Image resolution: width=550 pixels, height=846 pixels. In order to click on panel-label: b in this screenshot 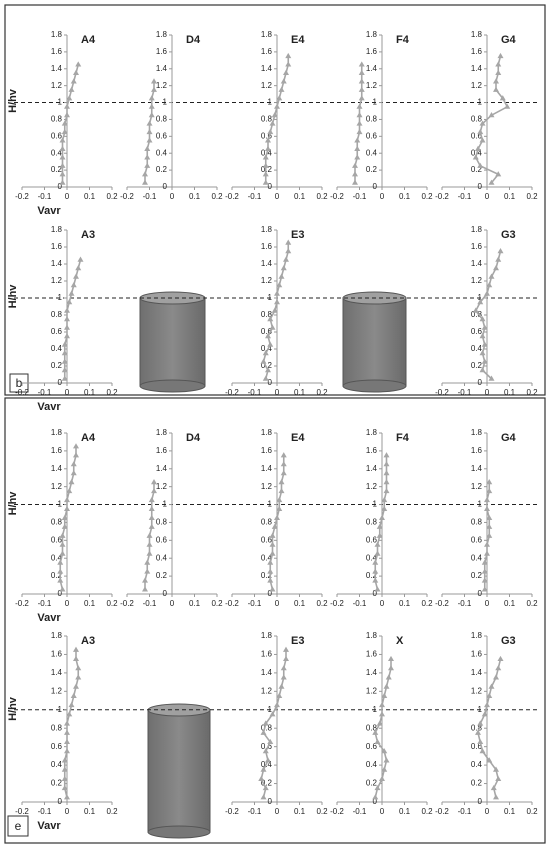, I will do `click(19, 383)`.